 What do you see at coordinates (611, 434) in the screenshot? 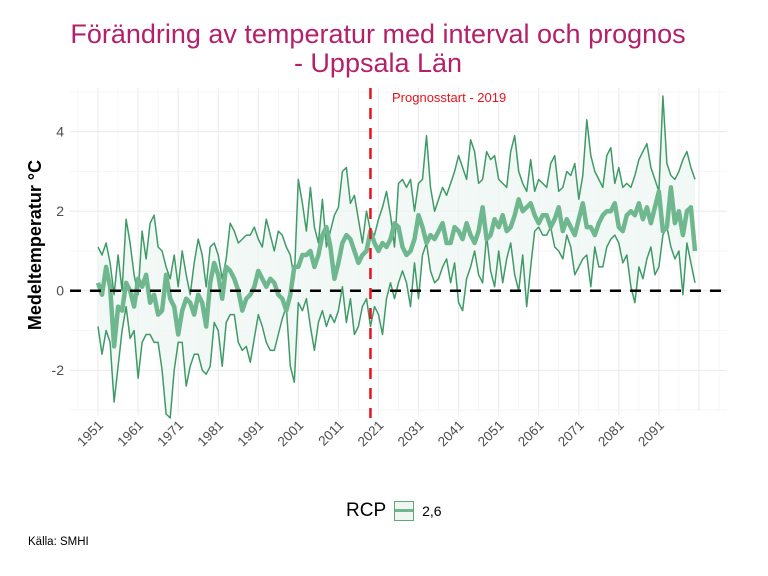
I see `x-tick-label: 2081` at bounding box center [611, 434].